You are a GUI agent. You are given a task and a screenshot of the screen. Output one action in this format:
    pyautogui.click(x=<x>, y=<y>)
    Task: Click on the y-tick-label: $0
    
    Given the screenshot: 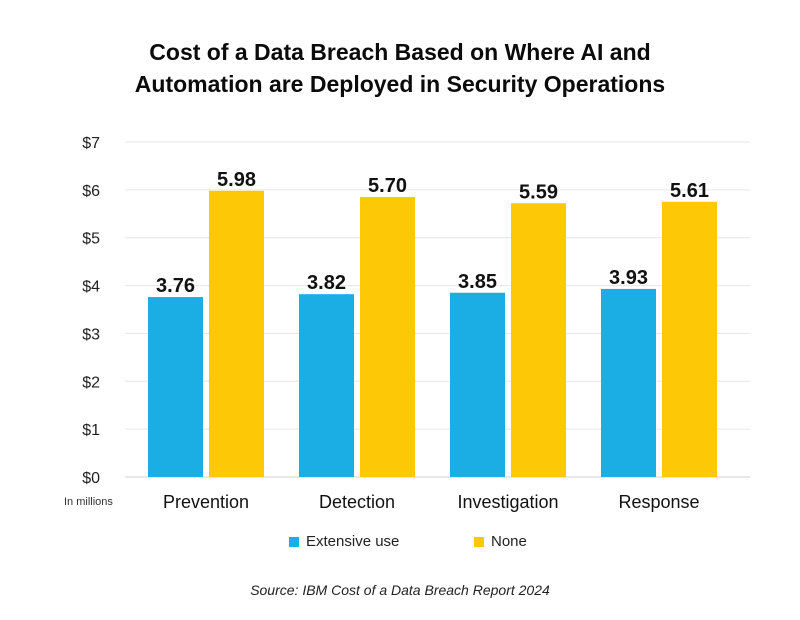 What is the action you would take?
    pyautogui.click(x=91, y=478)
    